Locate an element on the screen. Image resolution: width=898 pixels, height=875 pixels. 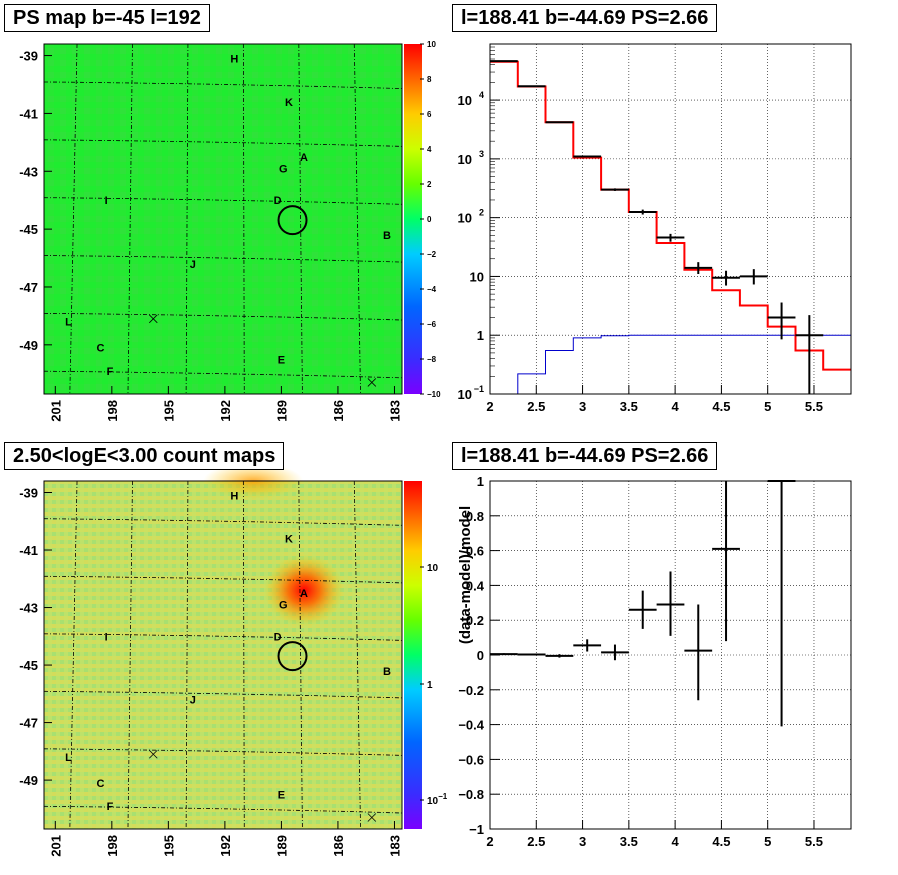
y-tick-exponent: 3 is located at coordinates (481, 154).